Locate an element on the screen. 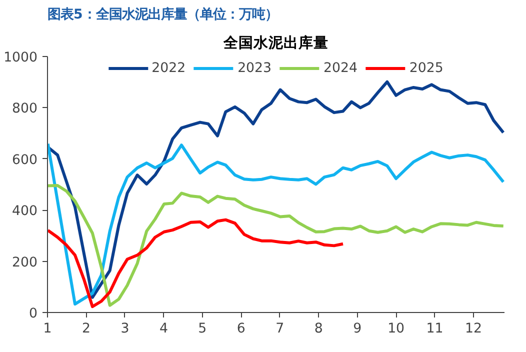  line-series is located at coordinates (196, 263).